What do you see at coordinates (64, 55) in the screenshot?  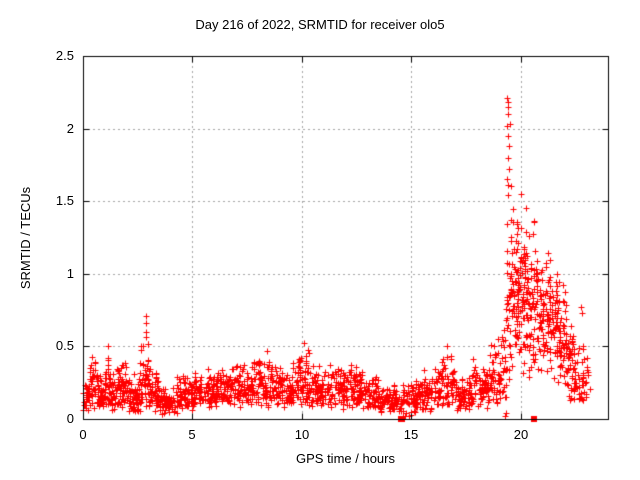 I see `y-tick-label: 2.5` at bounding box center [64, 55].